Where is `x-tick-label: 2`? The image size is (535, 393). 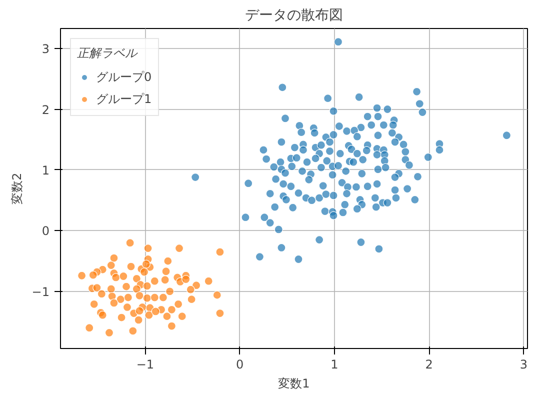
x-tick-label: 2 is located at coordinates (429, 365).